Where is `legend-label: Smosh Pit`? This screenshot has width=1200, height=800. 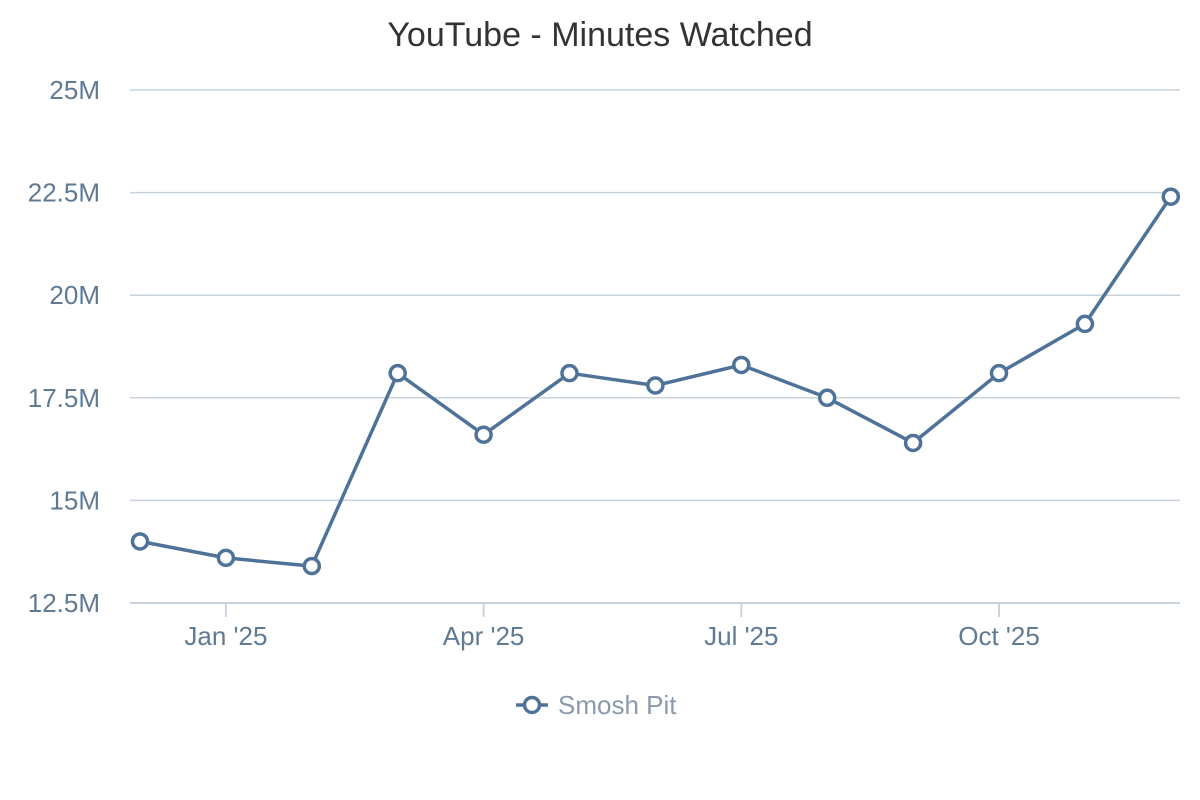 legend-label: Smosh Pit is located at coordinates (617, 705).